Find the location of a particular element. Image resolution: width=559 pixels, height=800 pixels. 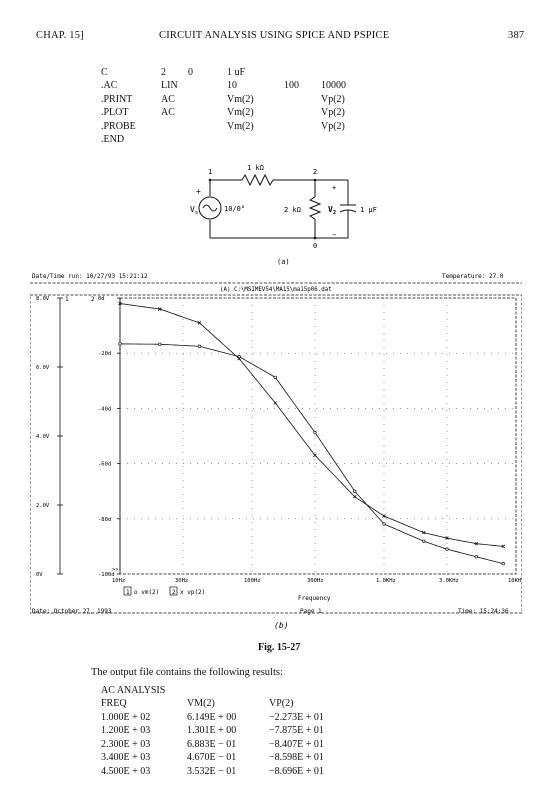

netlist-cell: .END is located at coordinates (113, 139).